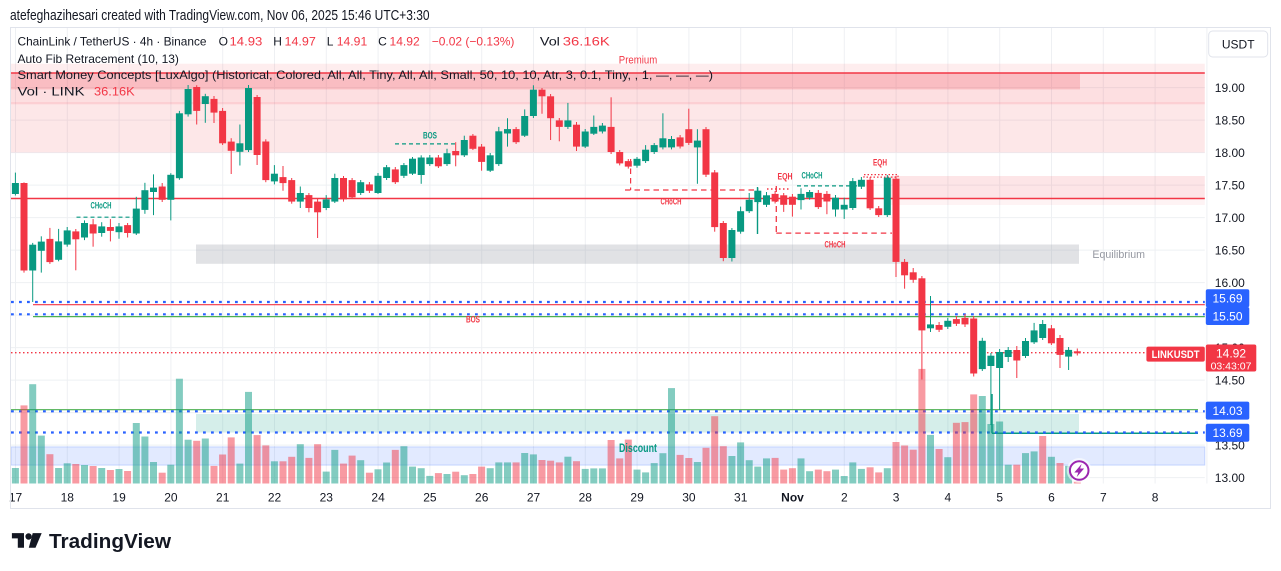 This screenshot has width=1281, height=571. What do you see at coordinates (68, 497) in the screenshot?
I see `svg-text: 18` at bounding box center [68, 497].